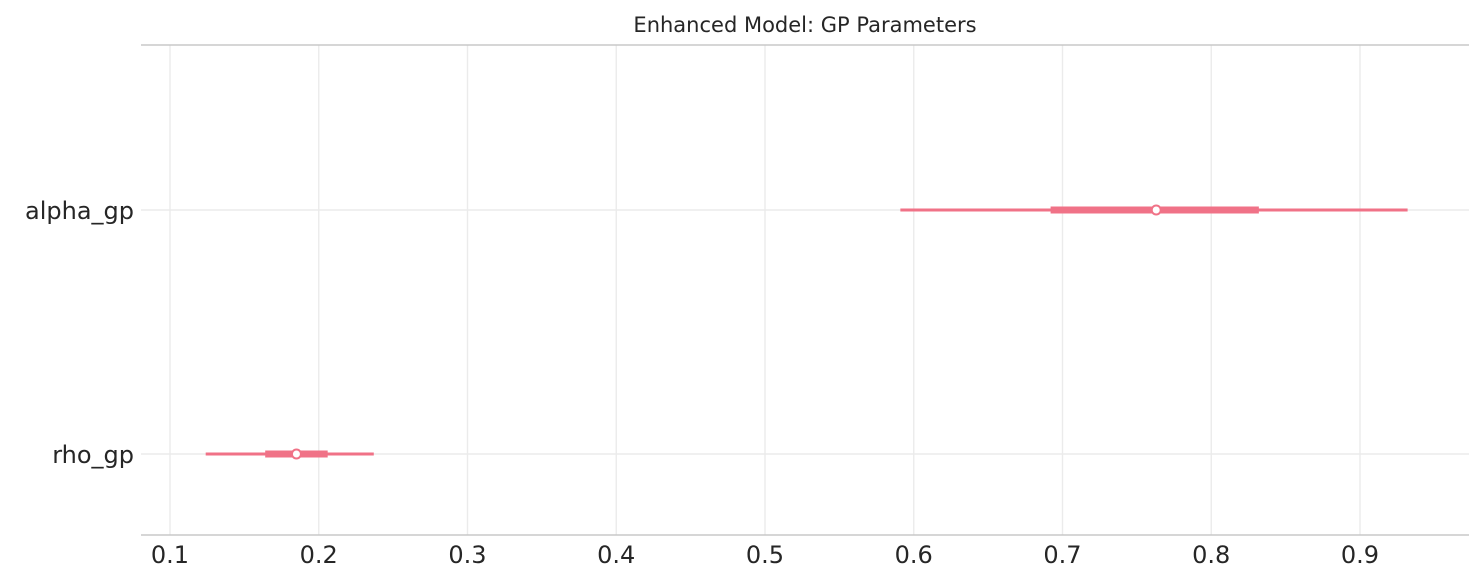 The image size is (1484, 586). What do you see at coordinates (319, 555) in the screenshot?
I see `x-tick-label: 0.2` at bounding box center [319, 555].